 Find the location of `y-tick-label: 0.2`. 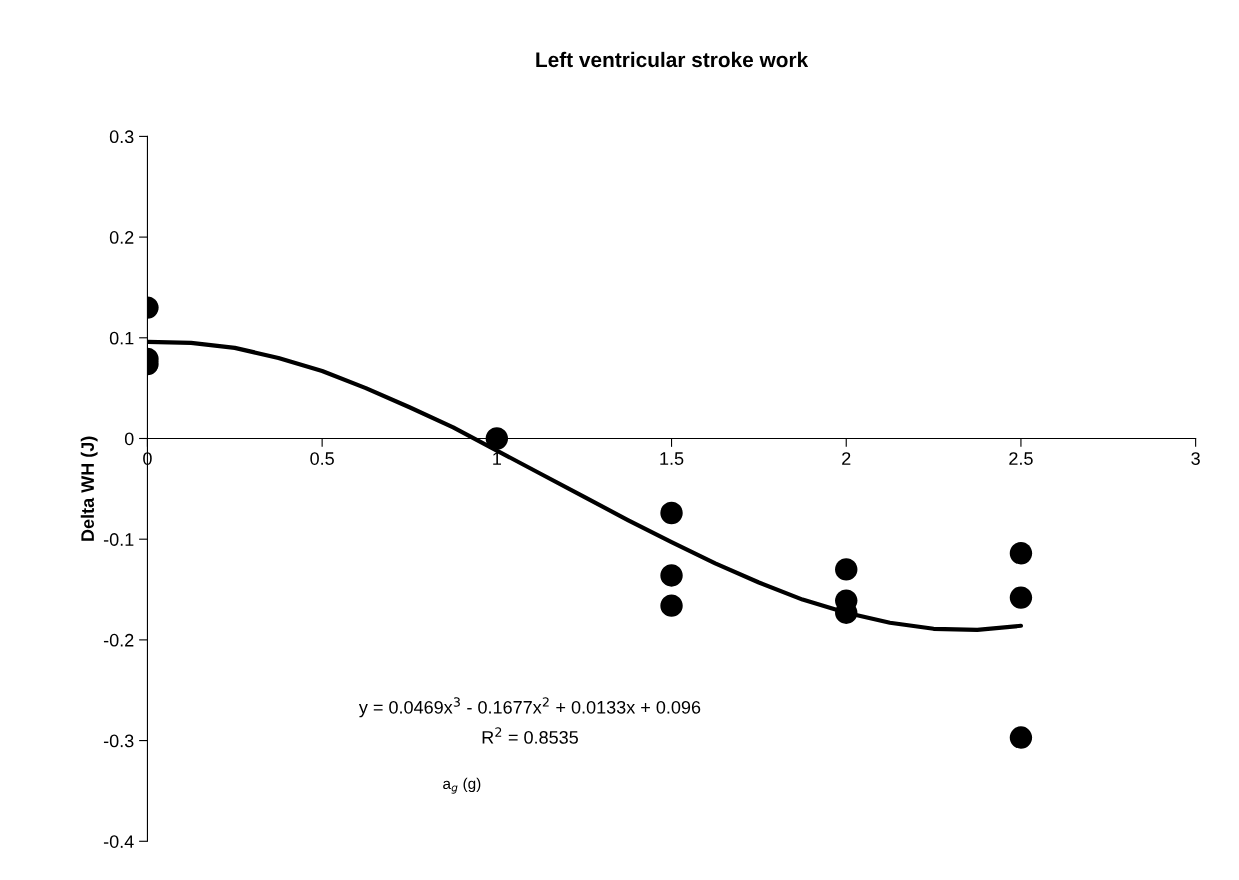

y-tick-label: 0.2 is located at coordinates (121, 237).